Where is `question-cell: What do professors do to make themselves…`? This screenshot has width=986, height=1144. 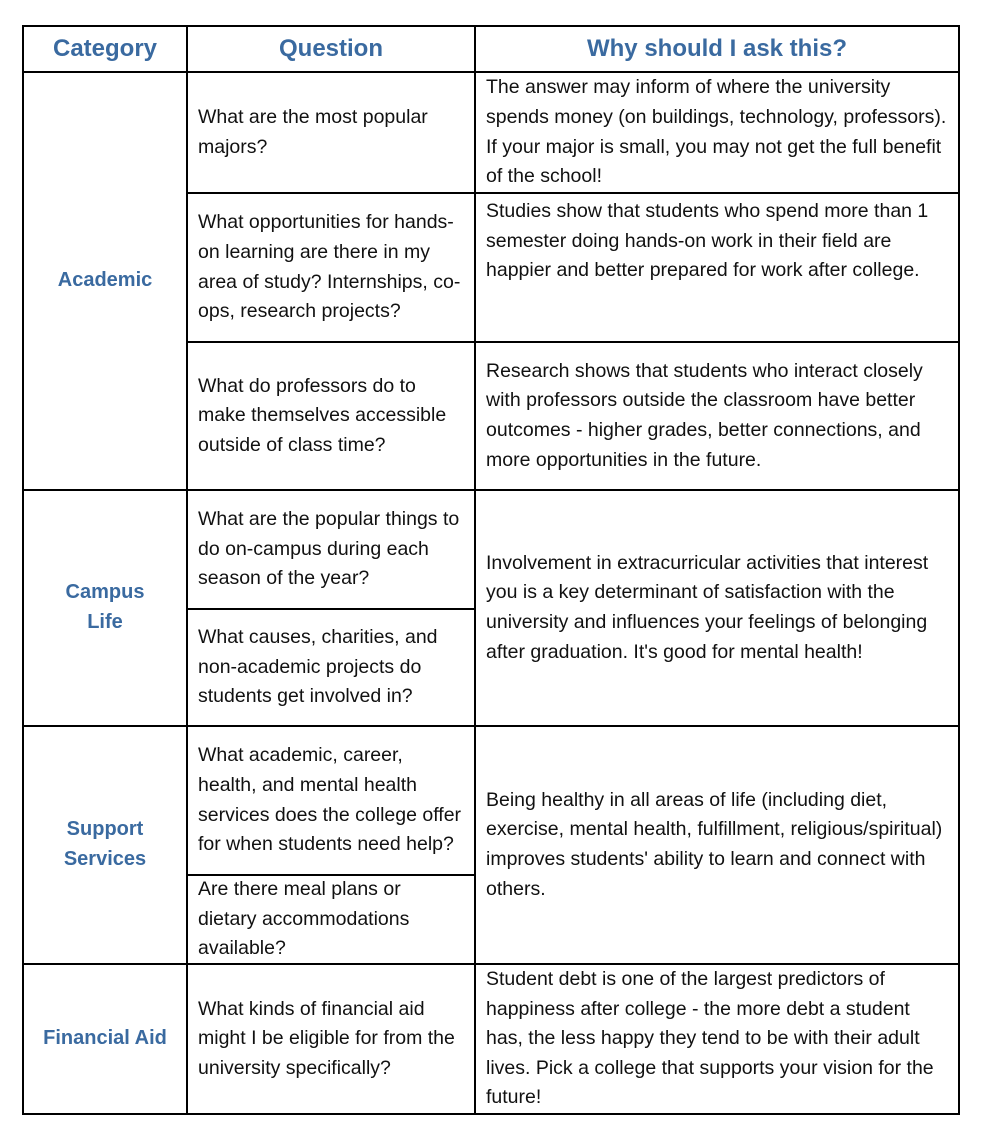
question-cell: What do professors do to make themselves… is located at coordinates (331, 416).